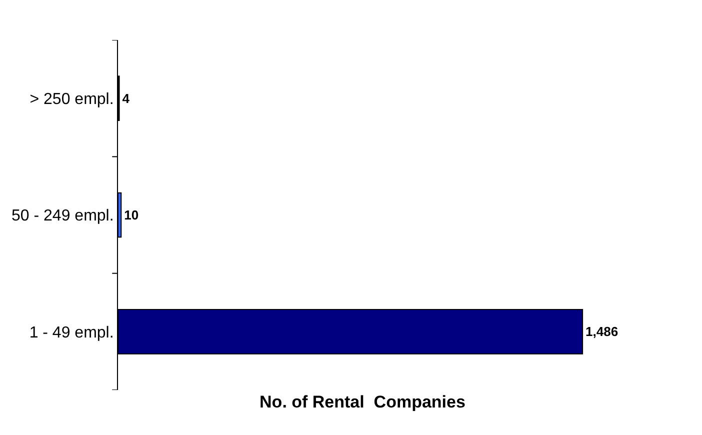 The image size is (702, 435). I want to click on x-axis-title: No. of Rental Companies, so click(363, 402).